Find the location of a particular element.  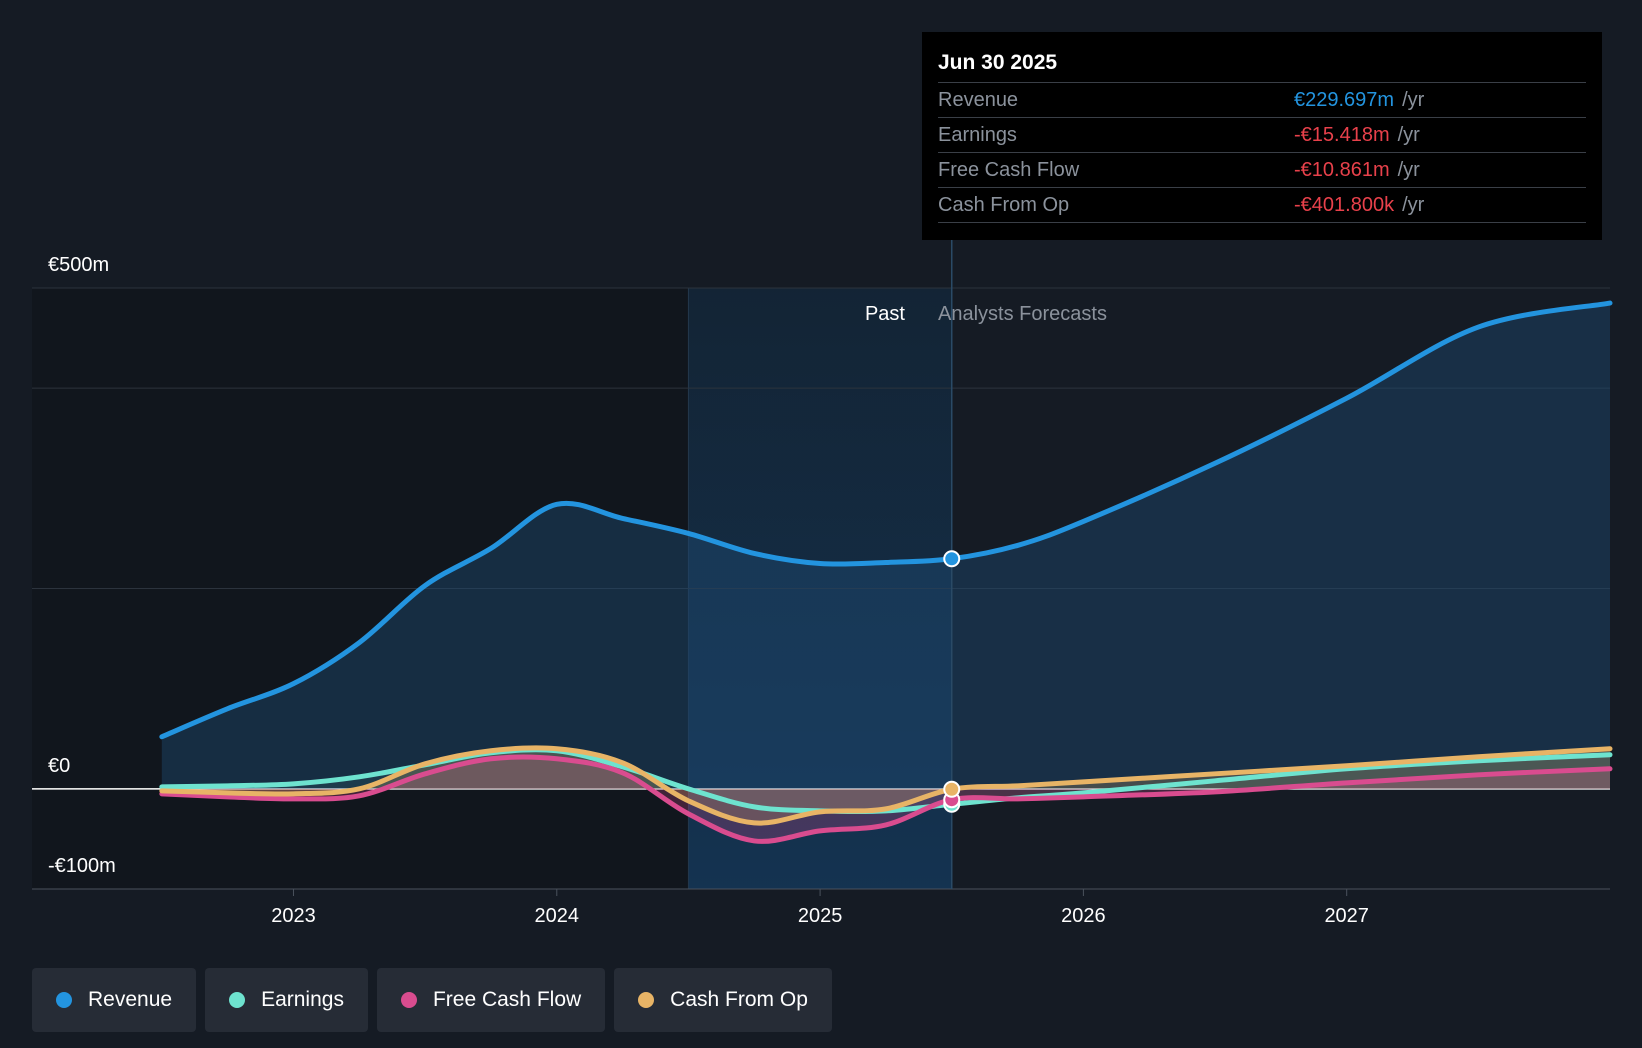

x-tick-label-2026: 2026 is located at coordinates (1083, 916).